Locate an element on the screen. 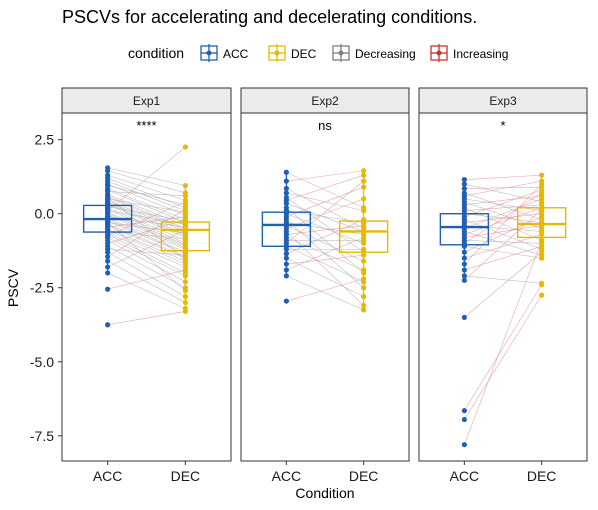 Image resolution: width=598 pixels, height=510 pixels. y-axis-title: PSCV is located at coordinates (13, 287).